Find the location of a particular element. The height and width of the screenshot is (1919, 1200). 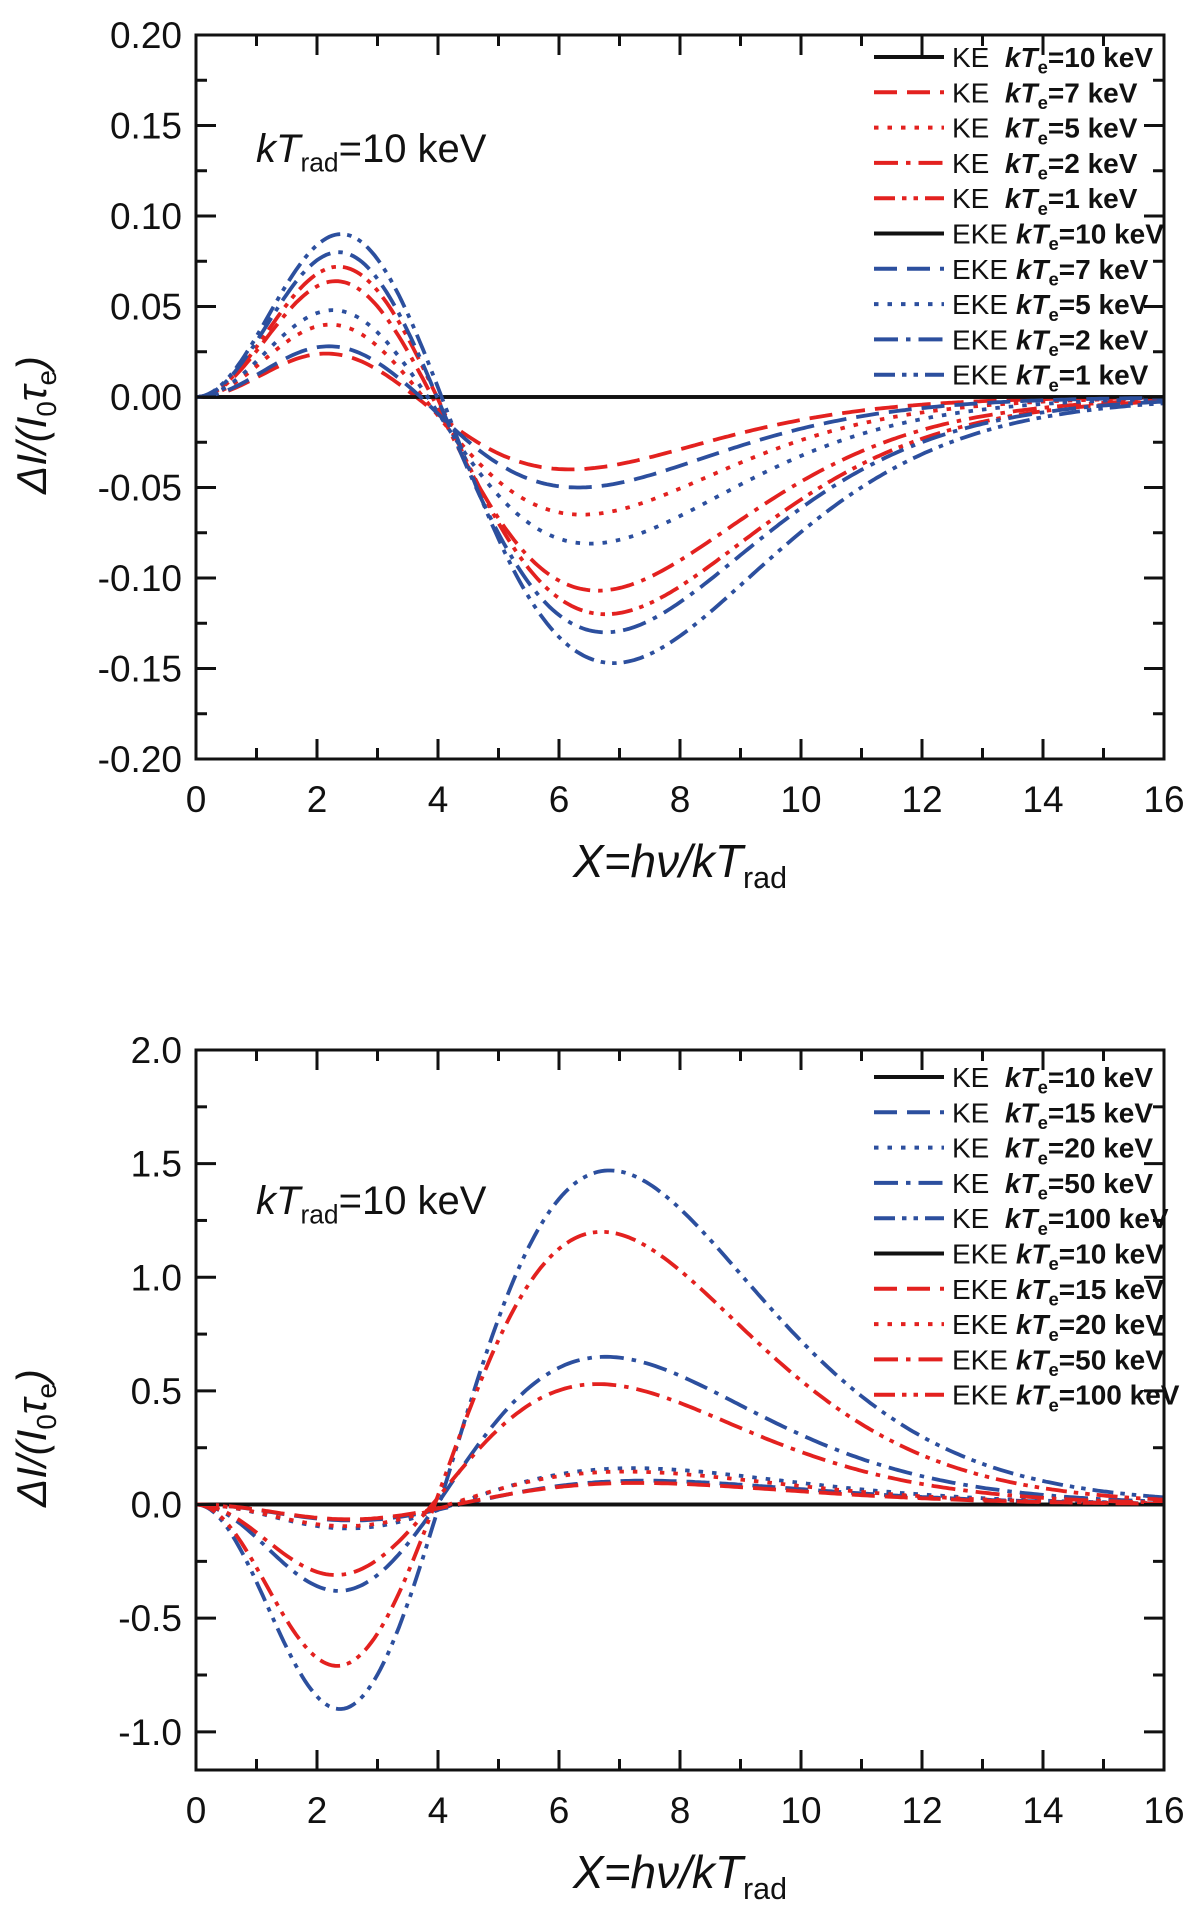

y-tick-label: 2.0 is located at coordinates (156, 1050).